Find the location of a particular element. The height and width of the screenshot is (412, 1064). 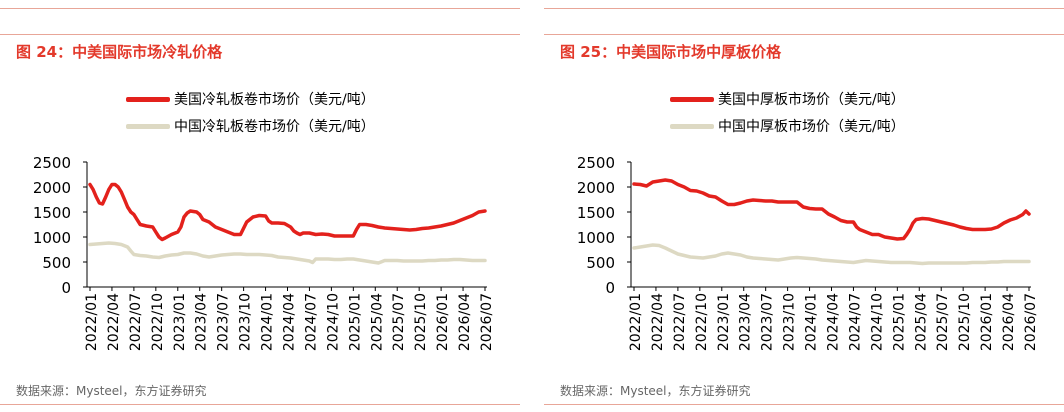

legend-item-cn: 中国中厚板市场价（美元/吨） is located at coordinates (787, 126).